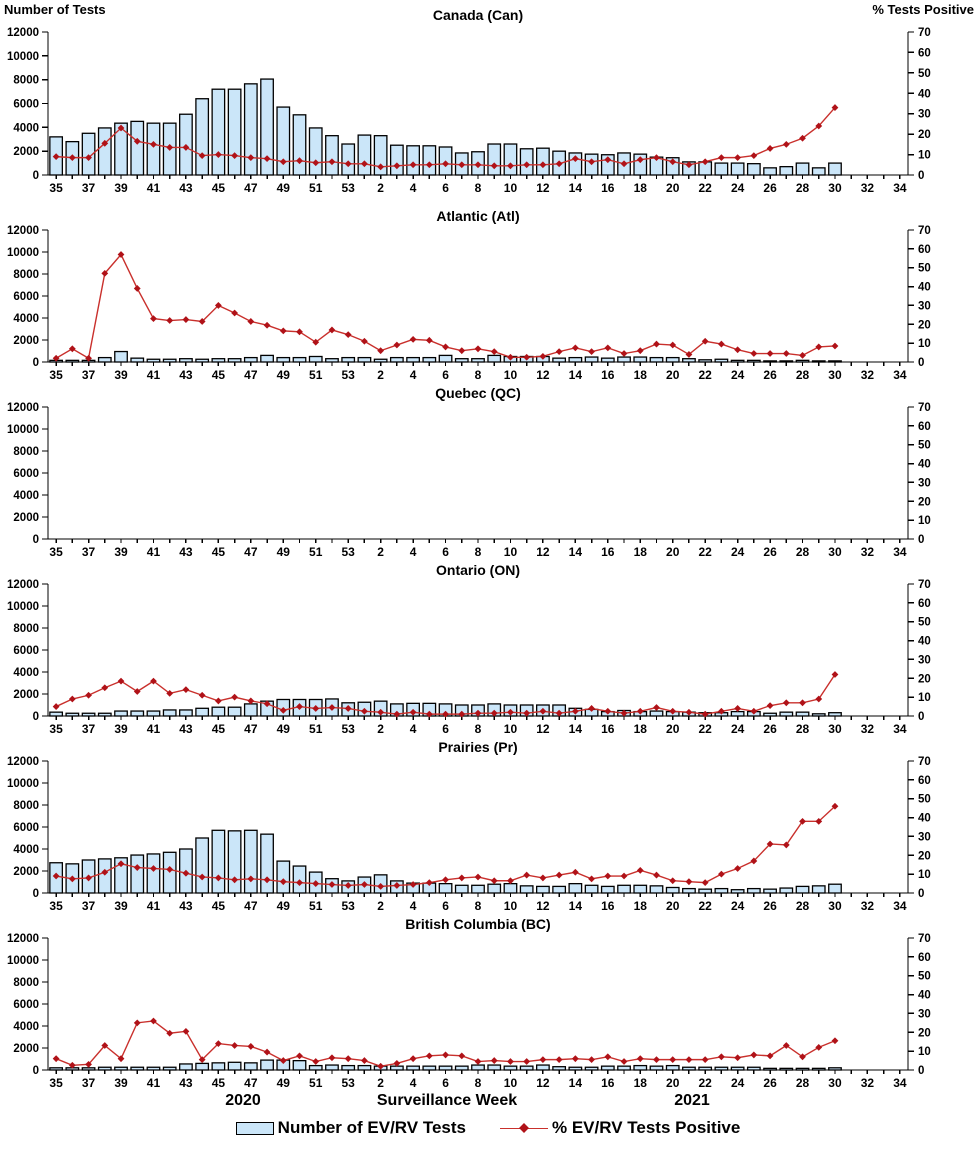 Image resolution: width=976 pixels, height=1152 pixels. What do you see at coordinates (924, 604) in the screenshot?
I see `svg-text: 60` at bounding box center [924, 604].